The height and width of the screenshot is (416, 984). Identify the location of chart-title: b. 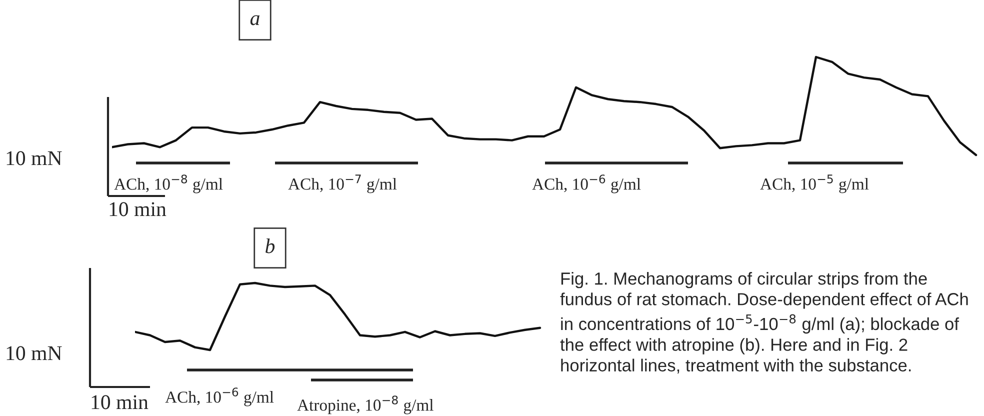
(270, 246).